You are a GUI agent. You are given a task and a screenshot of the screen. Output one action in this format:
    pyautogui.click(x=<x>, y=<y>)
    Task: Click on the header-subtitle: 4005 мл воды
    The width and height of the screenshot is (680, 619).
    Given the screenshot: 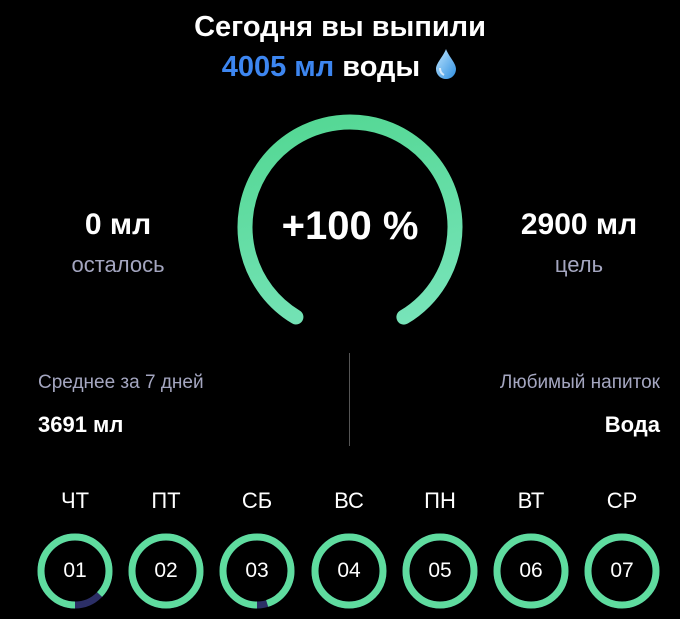 What is the action you would take?
    pyautogui.click(x=340, y=66)
    